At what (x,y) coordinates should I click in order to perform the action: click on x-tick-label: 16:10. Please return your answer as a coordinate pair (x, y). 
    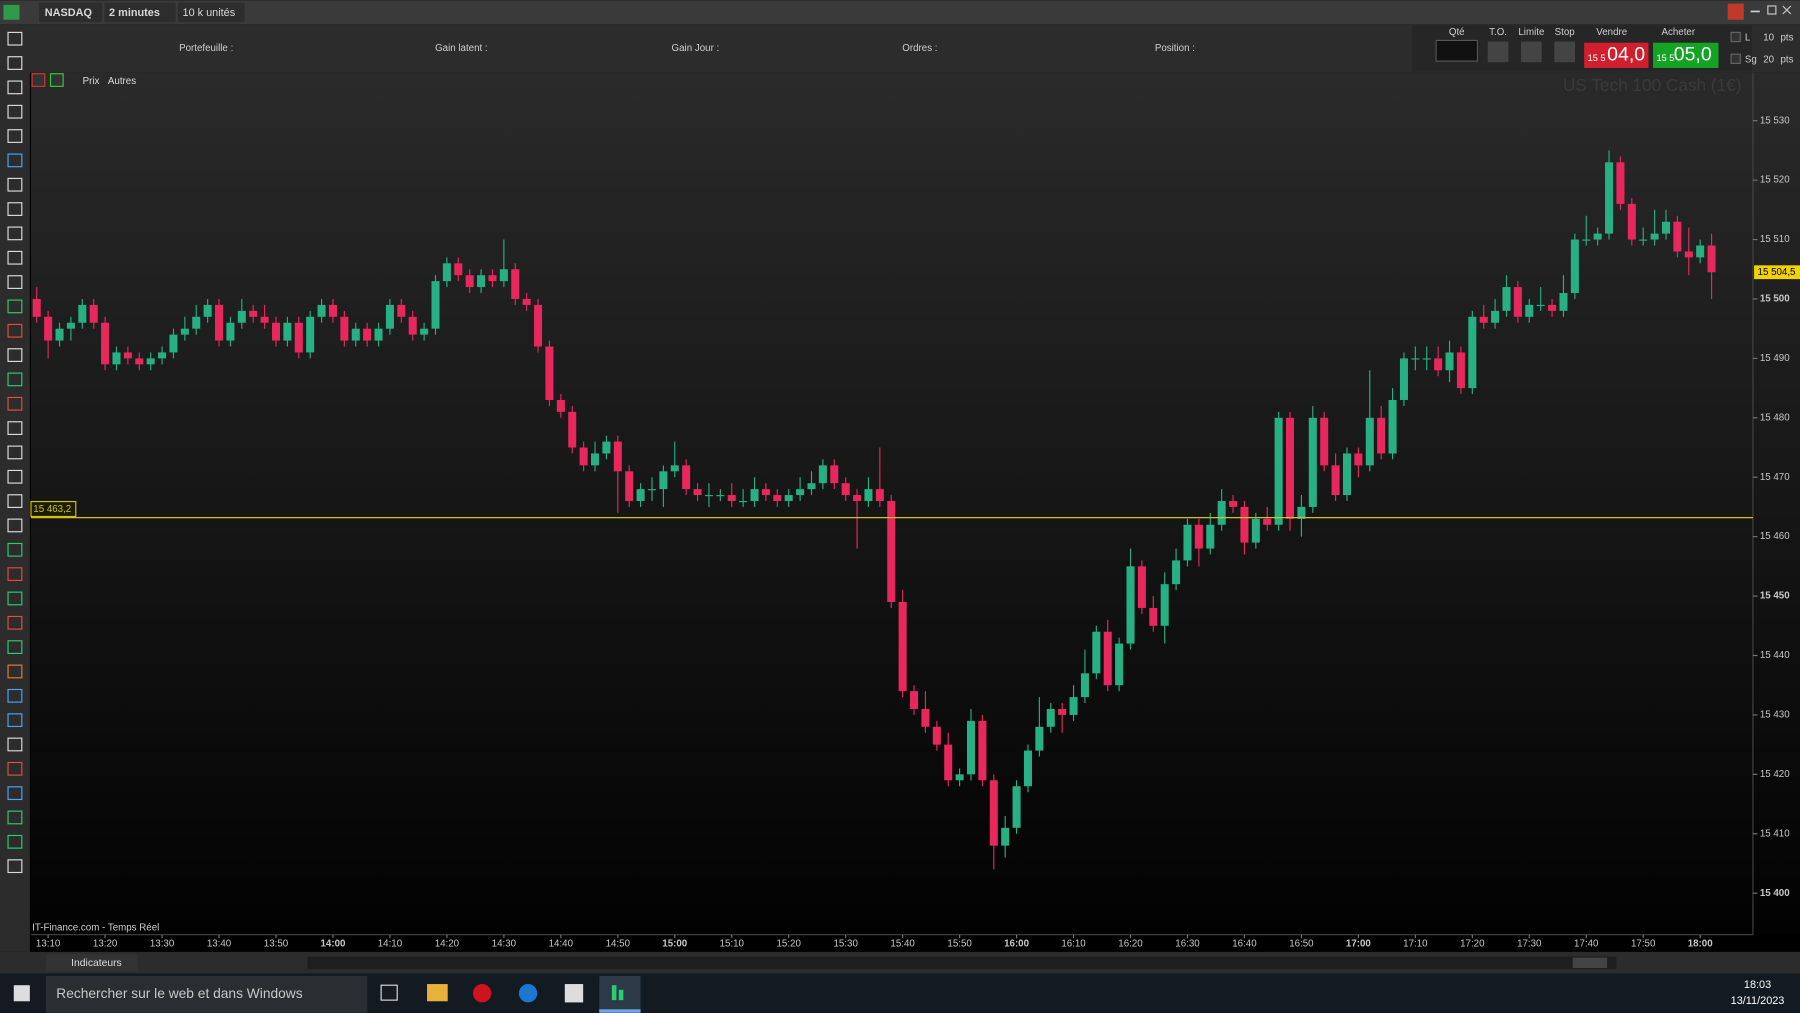
    Looking at the image, I should click on (1073, 943).